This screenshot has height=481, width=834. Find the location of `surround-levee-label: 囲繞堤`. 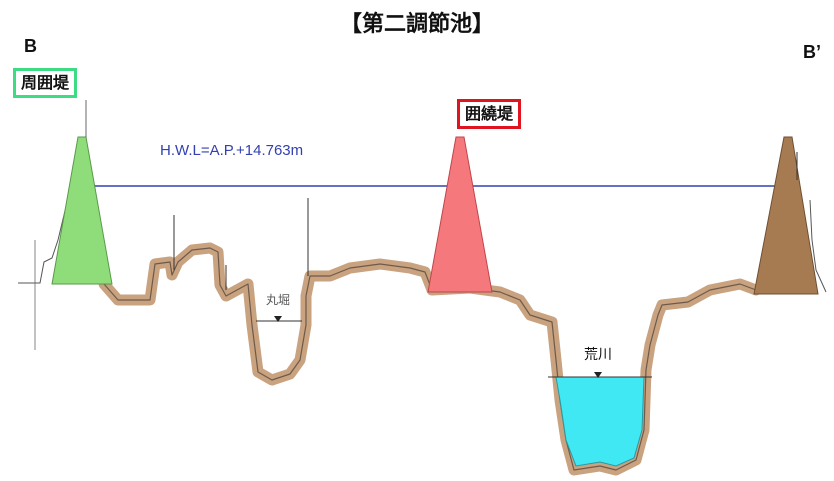

surround-levee-label: 囲繞堤 is located at coordinates (489, 114).